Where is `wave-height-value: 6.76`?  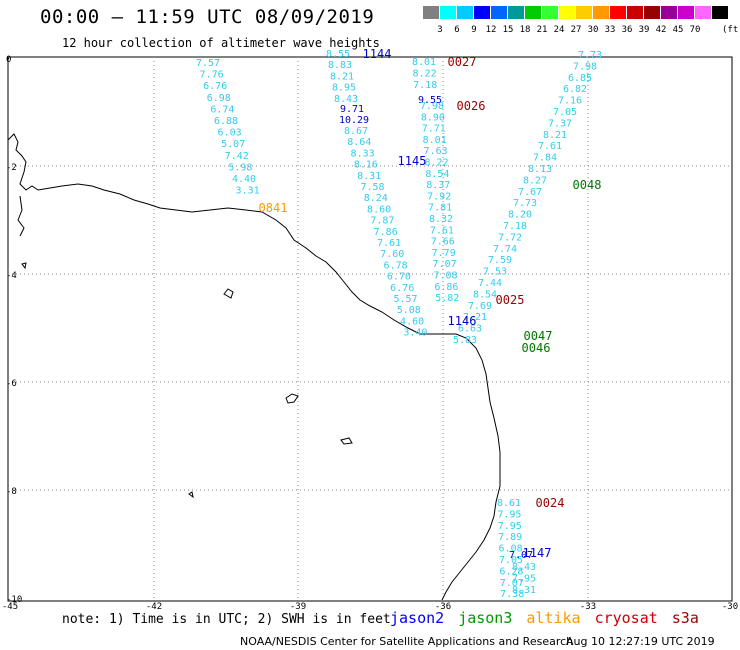 wave-height-value: 6.76 is located at coordinates (402, 288).